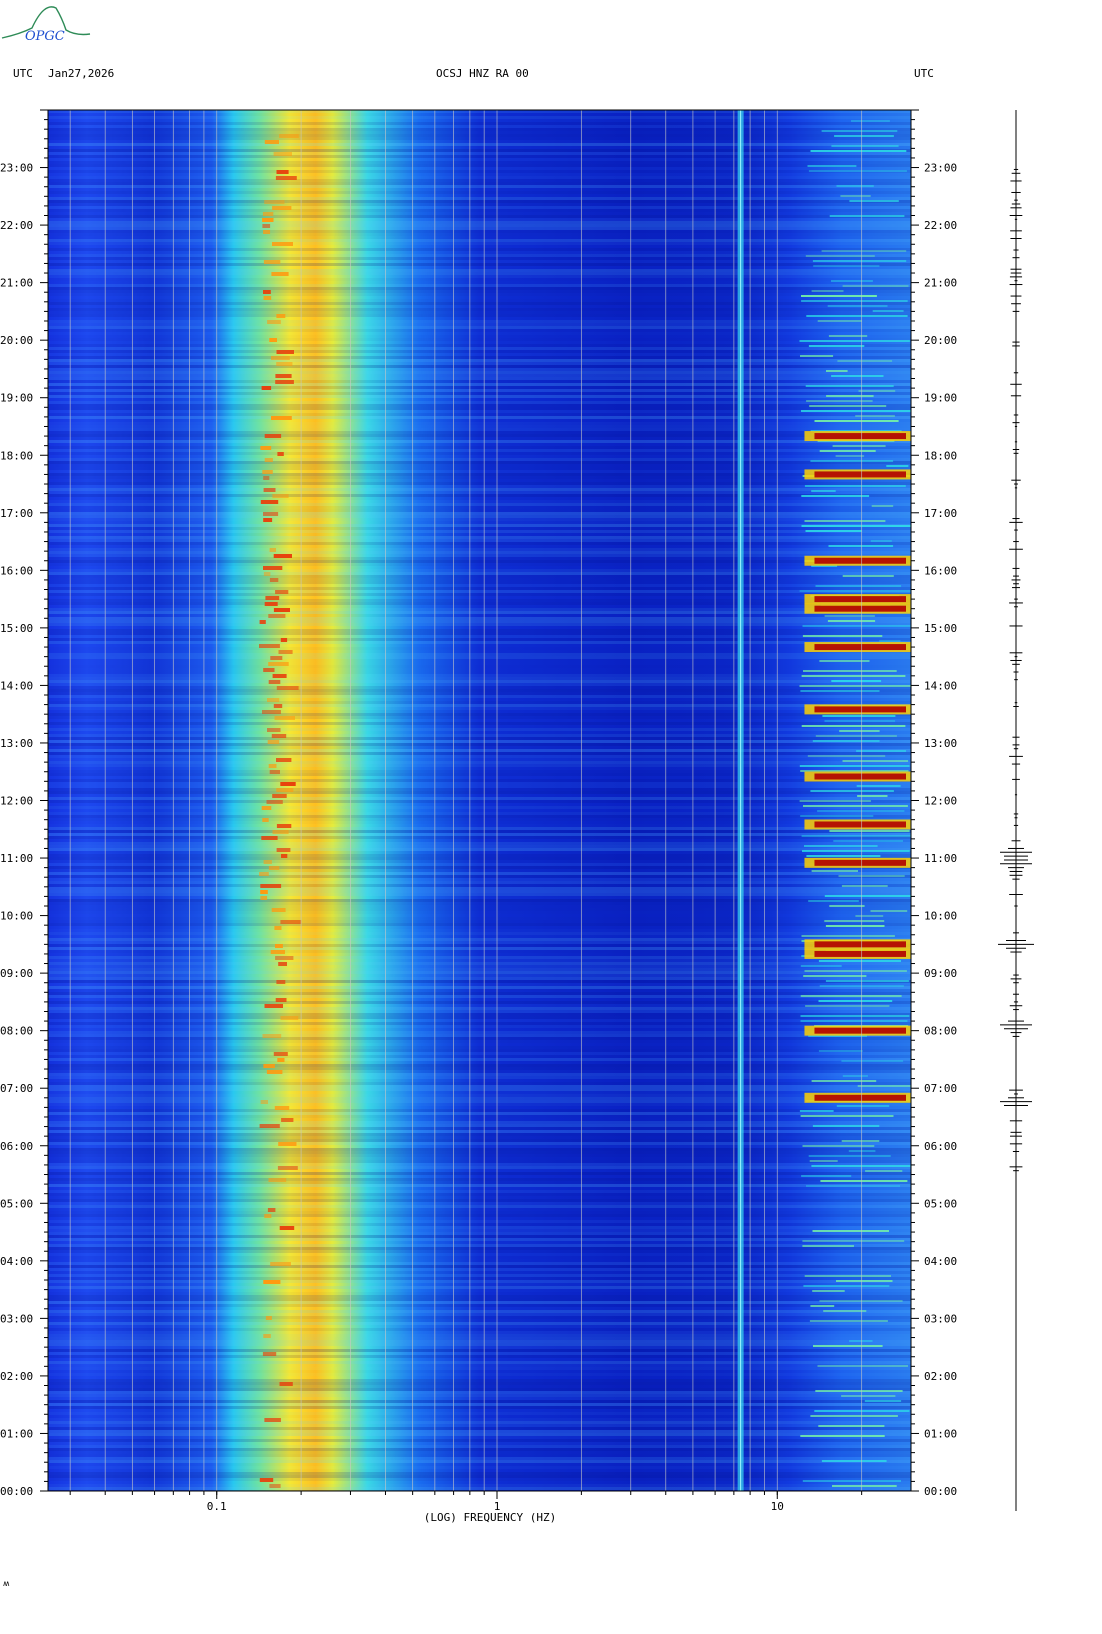  What do you see at coordinates (1016, 810) in the screenshot?
I see `seismogram-trace` at bounding box center [1016, 810].